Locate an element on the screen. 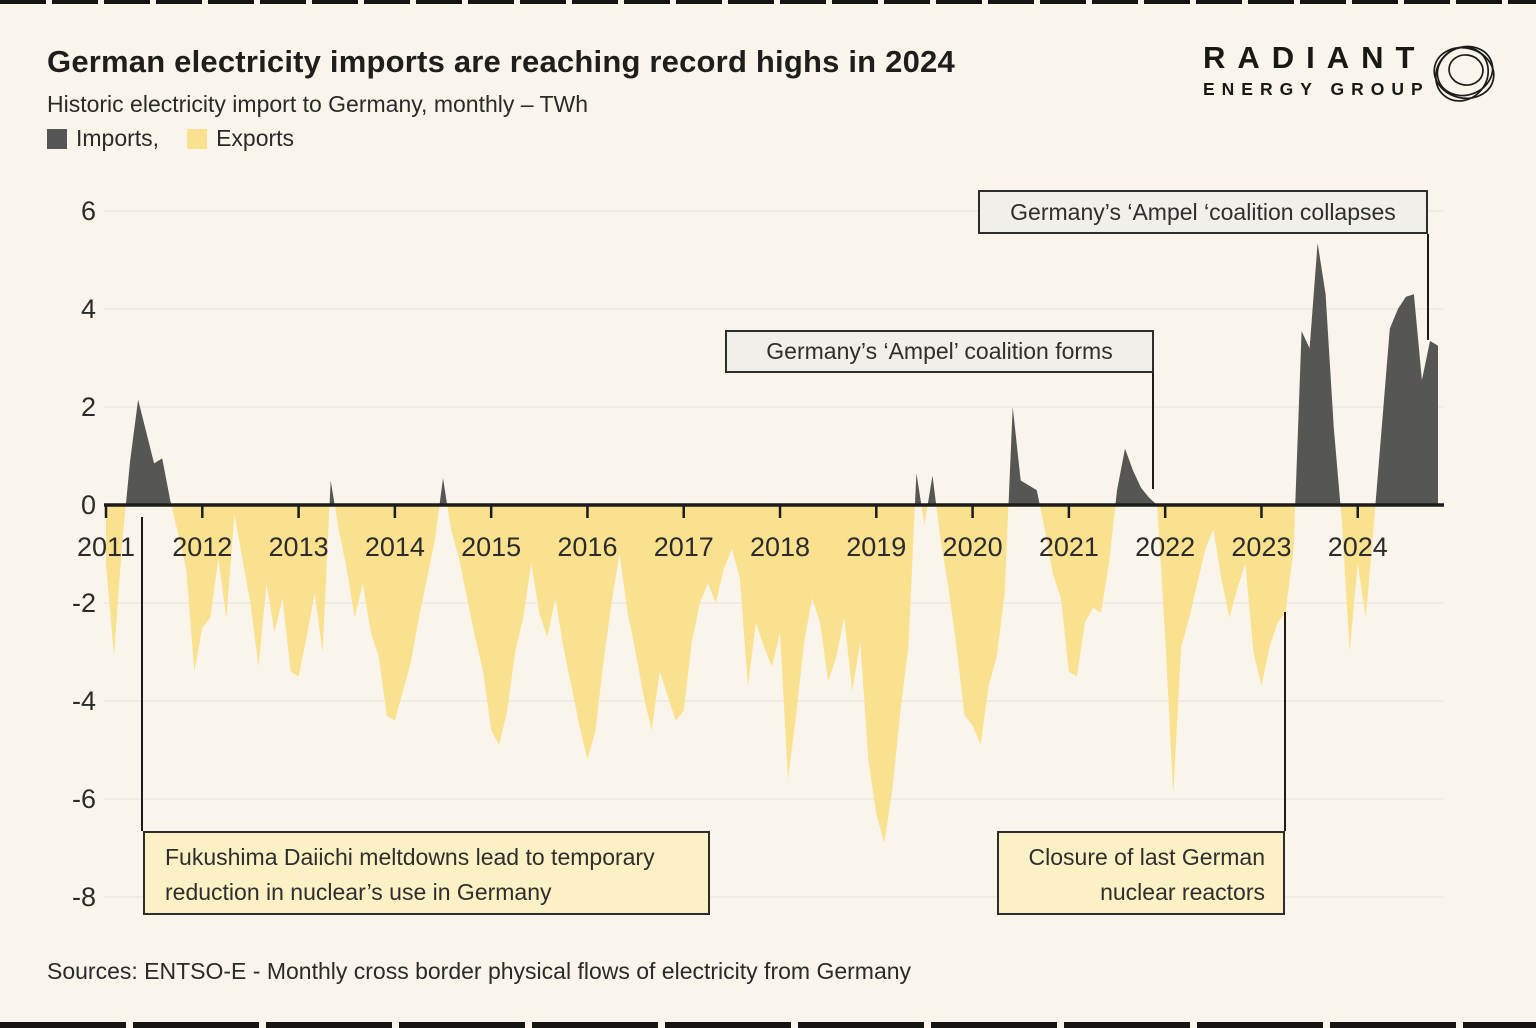 This screenshot has height=1028, width=1536. x-axis-label: 2012 is located at coordinates (202, 547).